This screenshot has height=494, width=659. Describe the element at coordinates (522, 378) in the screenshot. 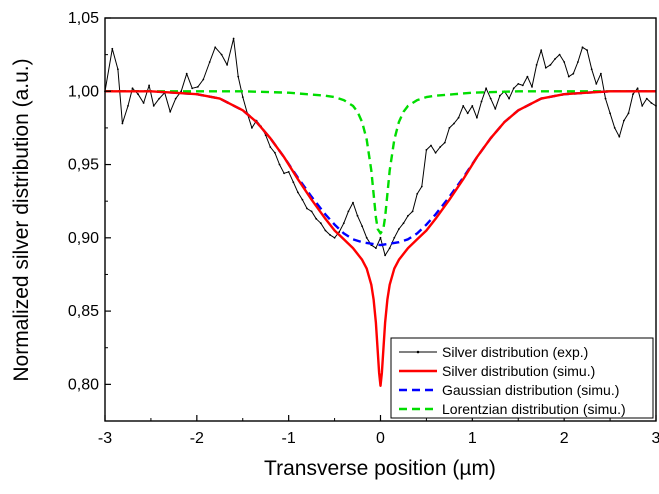

I see `legend-box` at that location.